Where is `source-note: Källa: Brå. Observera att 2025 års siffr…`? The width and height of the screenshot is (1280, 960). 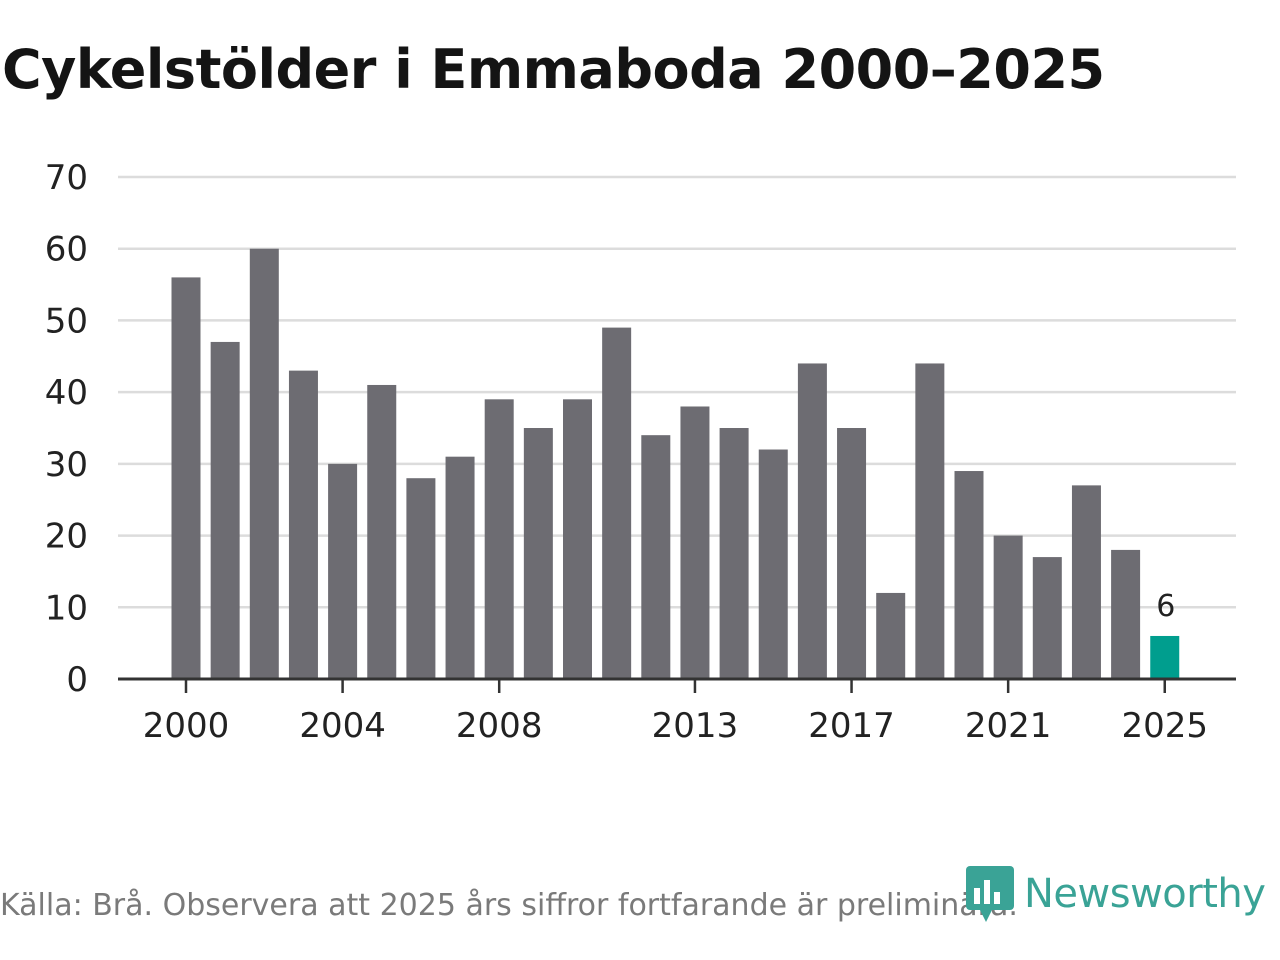 source-note: Källa: Brå. Observera att 2025 års siffr… is located at coordinates (509, 905).